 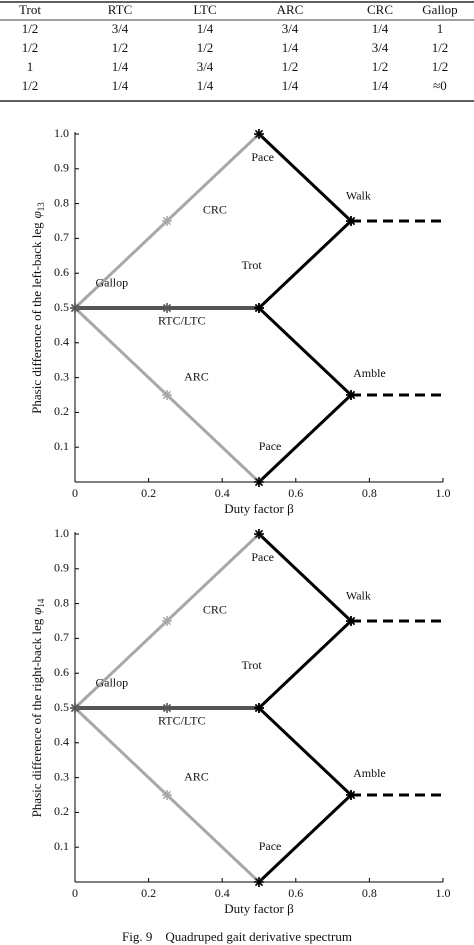 I want to click on table-header-cell: CRC, so click(x=380, y=9).